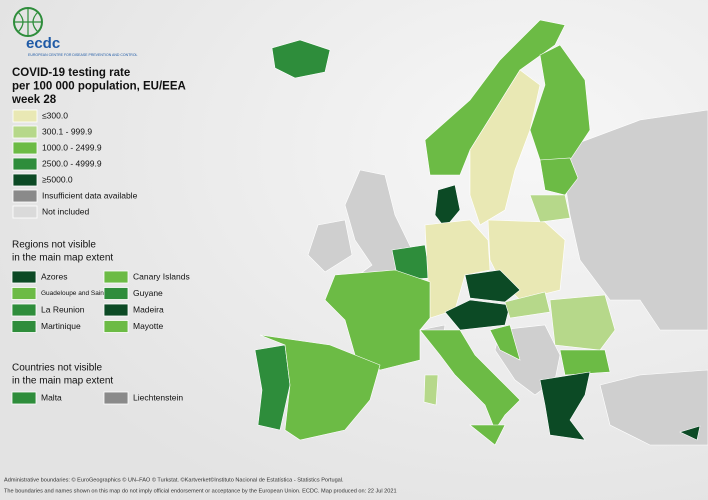  I want to click on region-label: Mayotte, so click(148, 326).